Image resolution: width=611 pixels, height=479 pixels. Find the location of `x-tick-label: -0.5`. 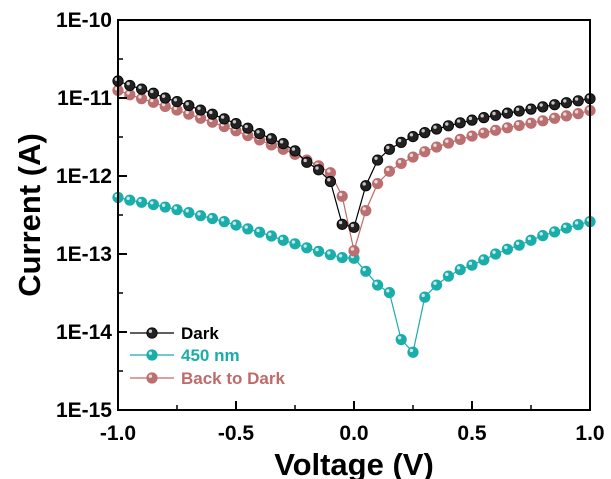

x-tick-label: -0.5 is located at coordinates (236, 433).